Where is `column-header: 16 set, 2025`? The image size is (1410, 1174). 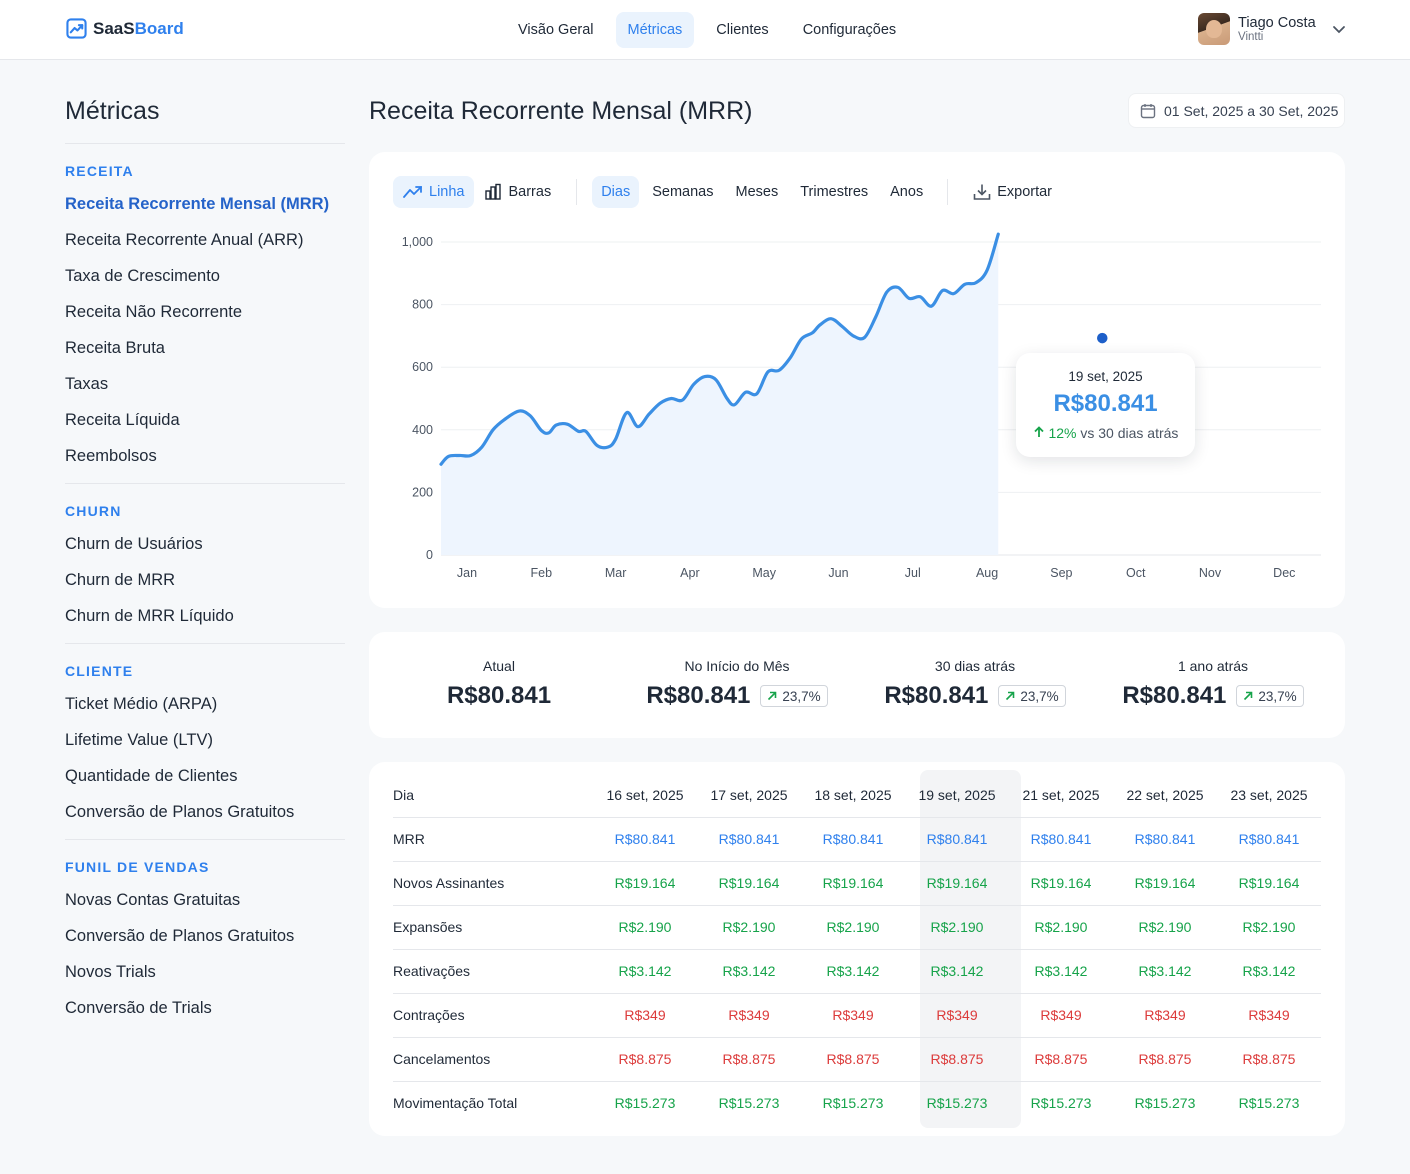 column-header: 16 set, 2025 is located at coordinates (645, 796).